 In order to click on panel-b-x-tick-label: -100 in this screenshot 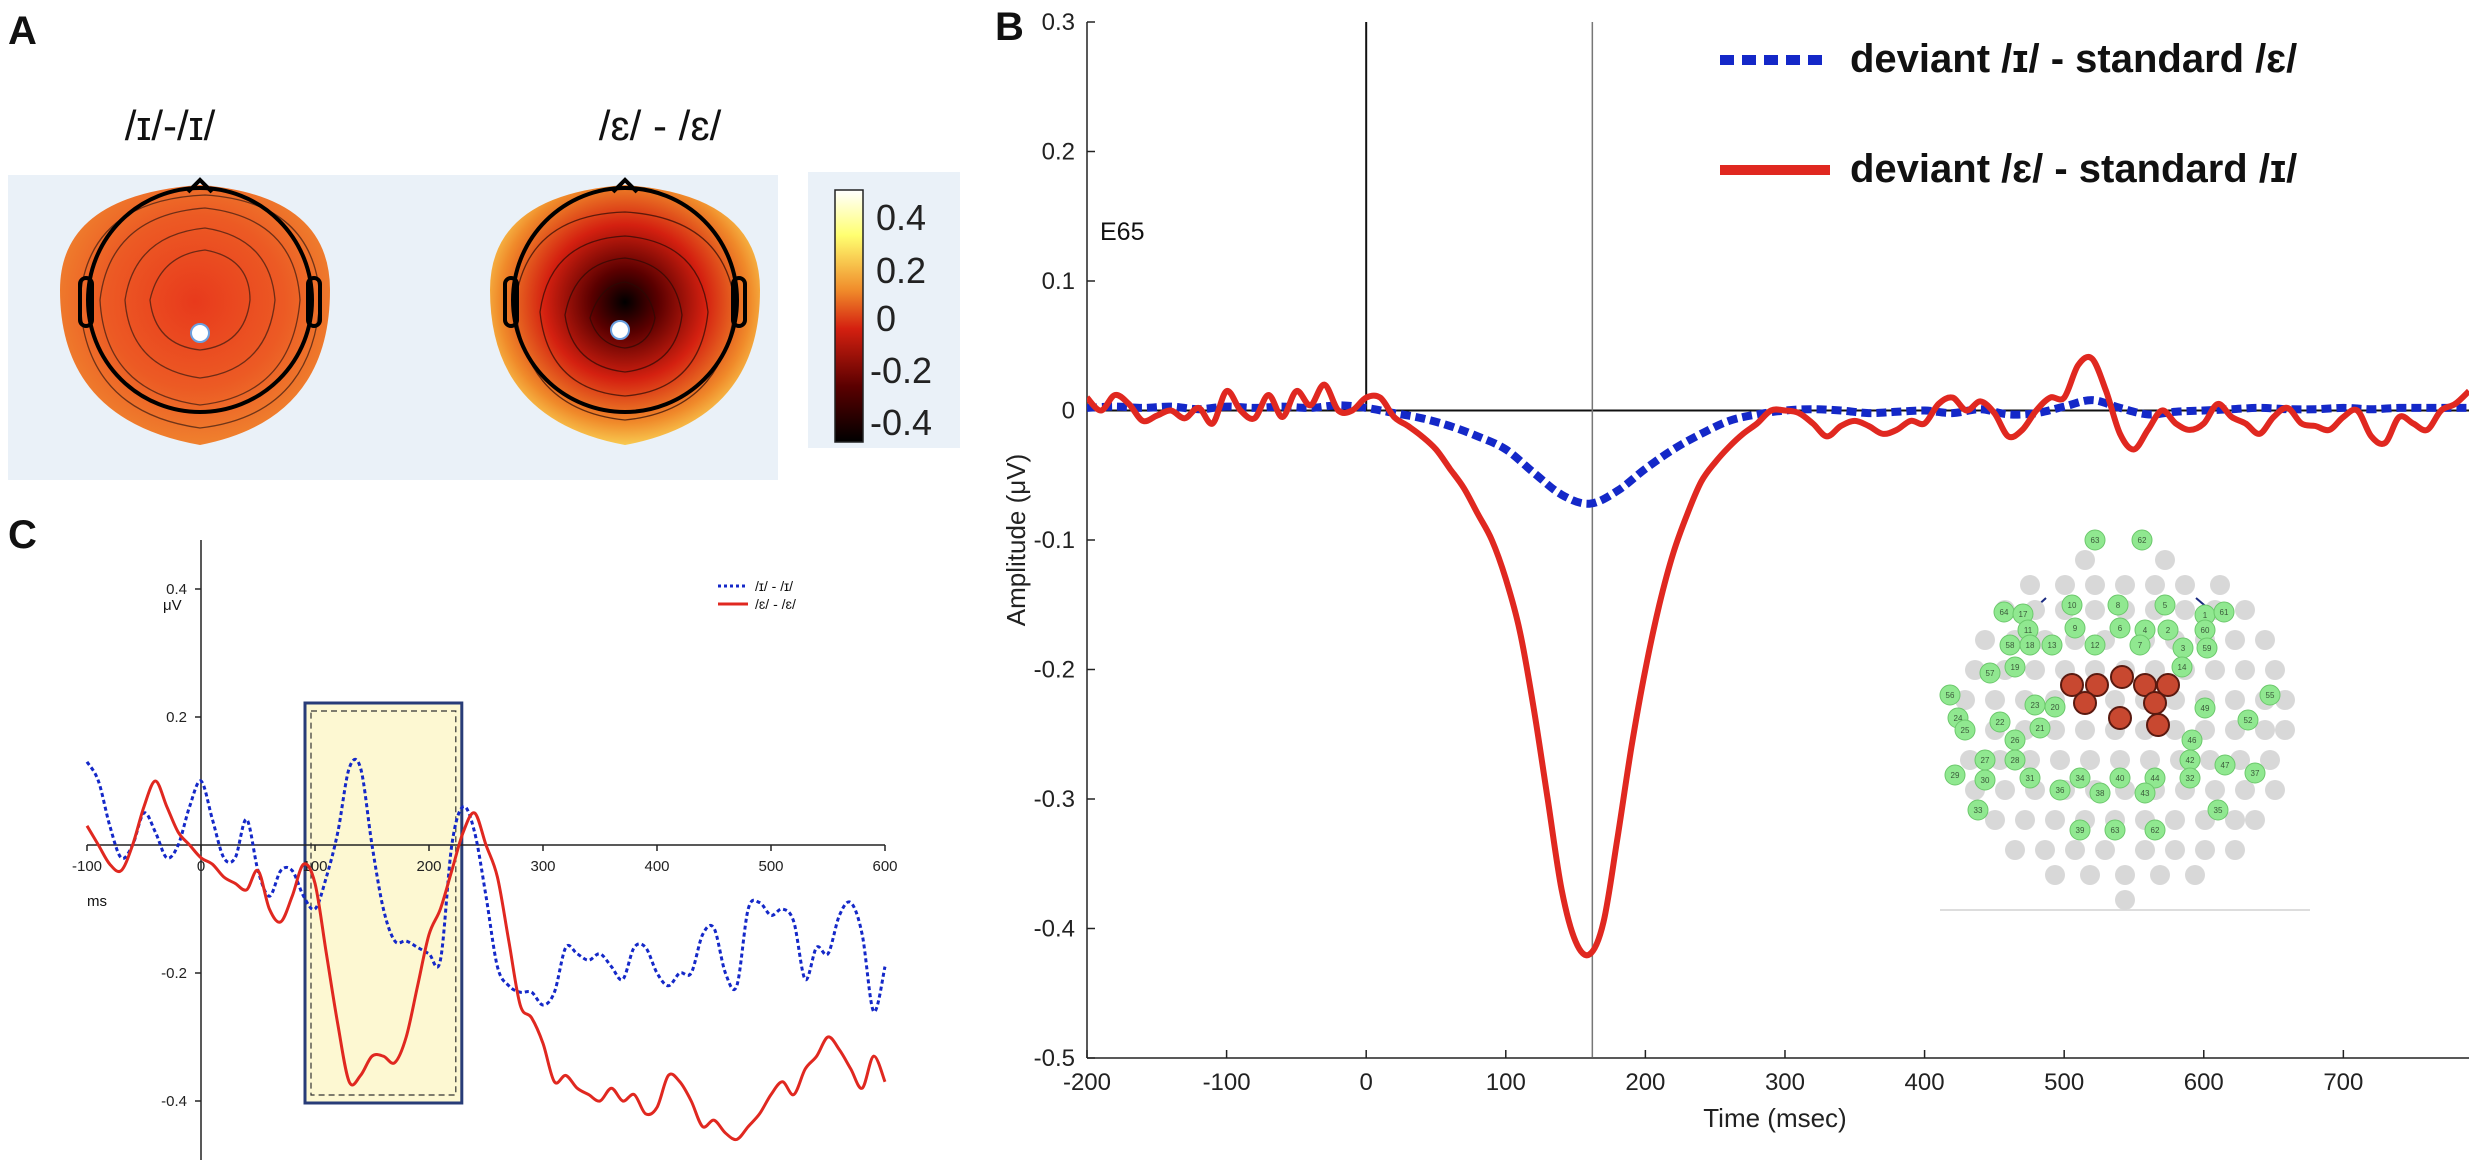, I will do `click(1227, 1082)`.